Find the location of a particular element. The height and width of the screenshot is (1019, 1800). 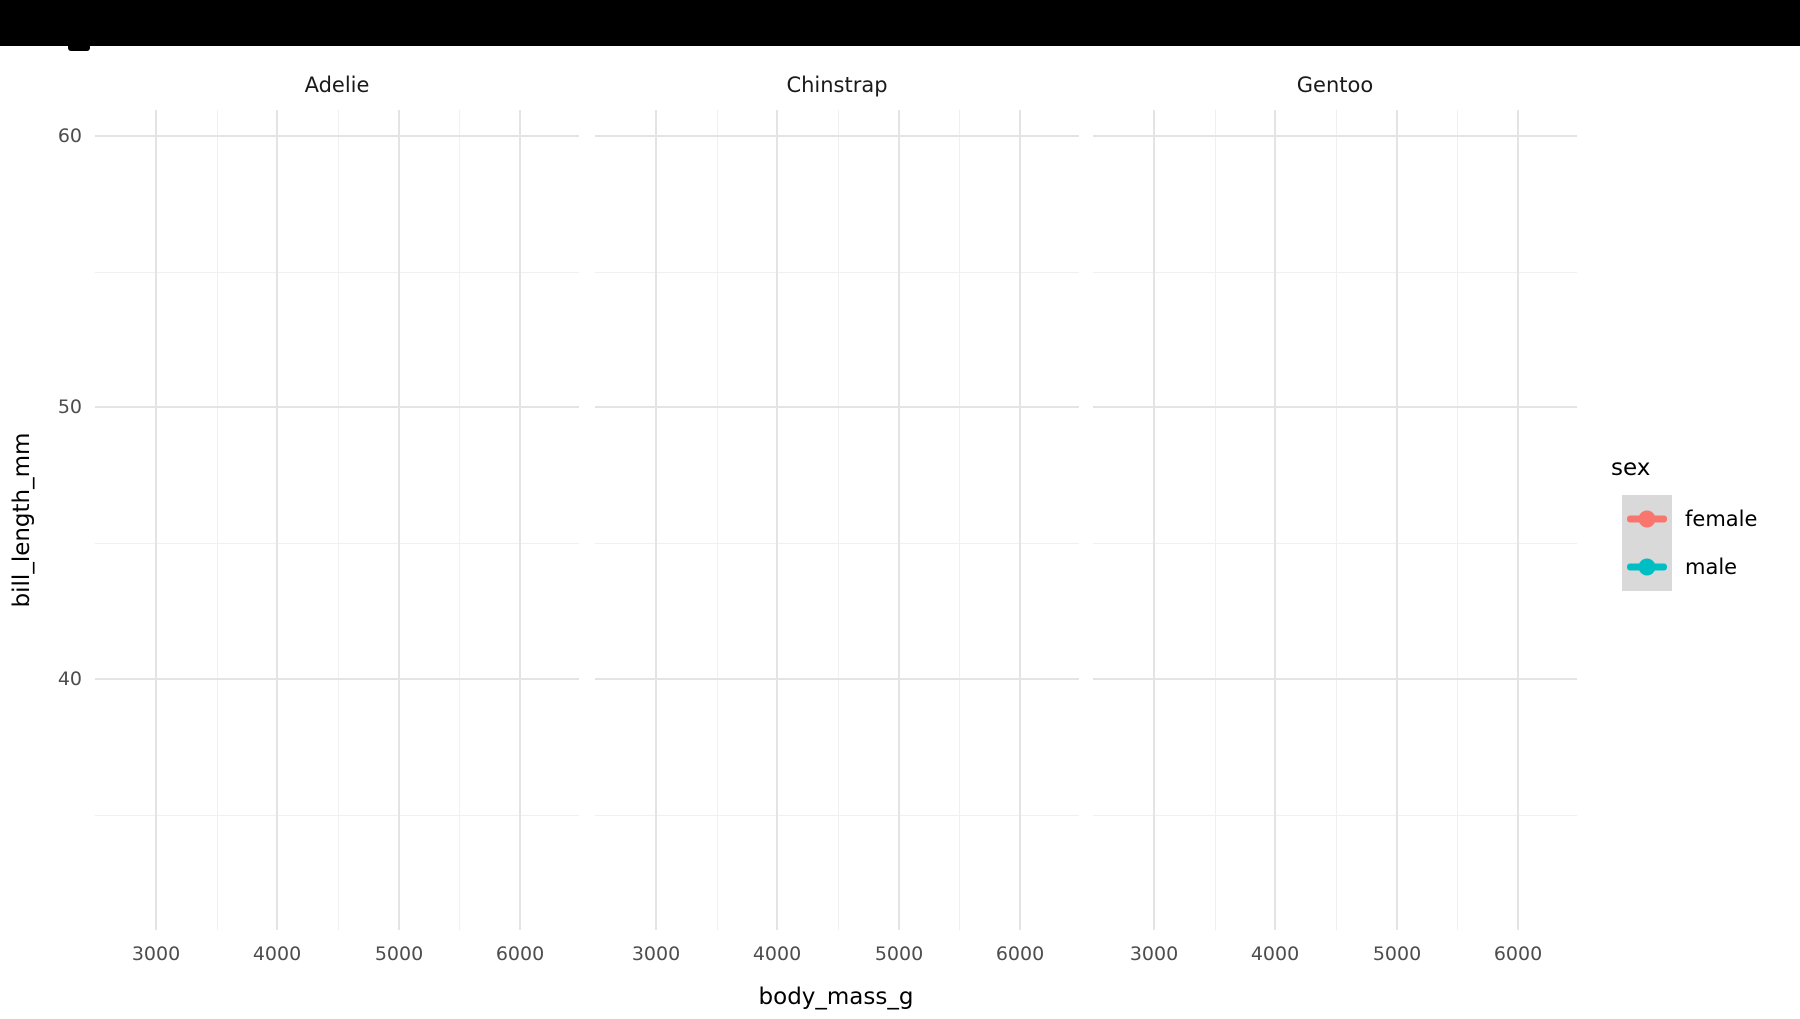

facet-strip-chinstrap: Chinstrap is located at coordinates (837, 85).